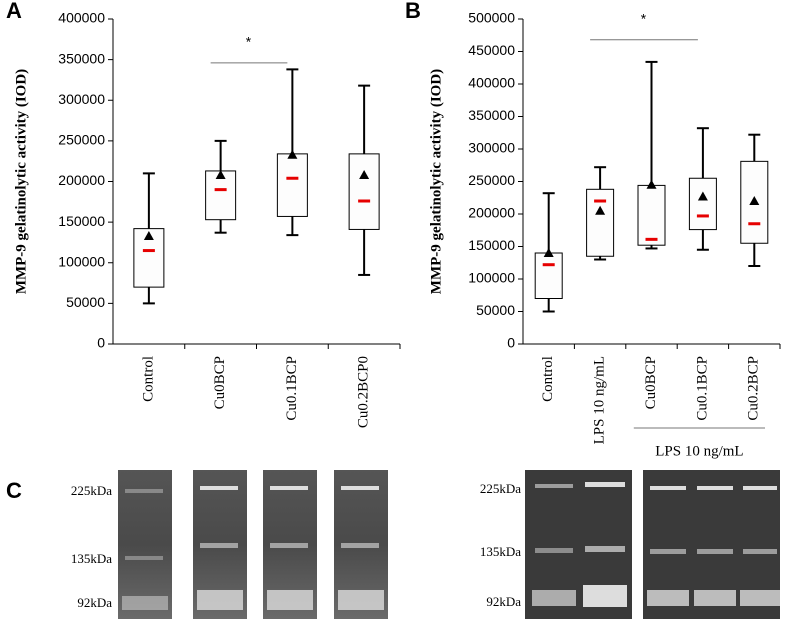 The height and width of the screenshot is (619, 790). What do you see at coordinates (699, 451) in the screenshot?
I see `group-label: LPS 10 ng/mL` at bounding box center [699, 451].